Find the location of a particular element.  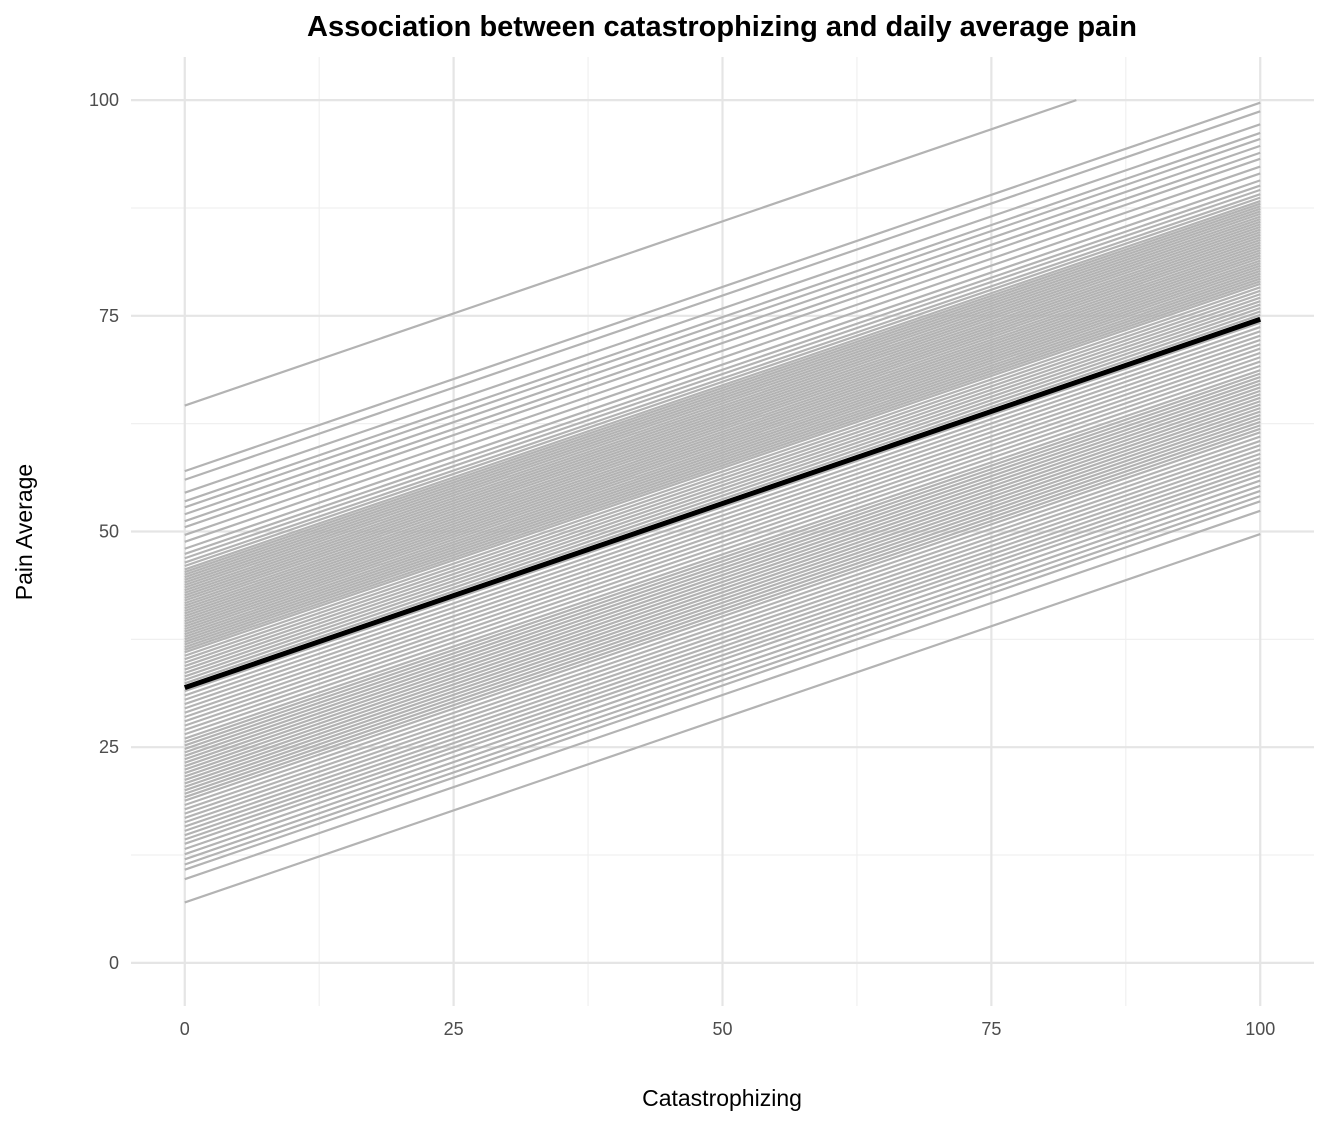

x-tick-label: 100 is located at coordinates (1260, 1029).